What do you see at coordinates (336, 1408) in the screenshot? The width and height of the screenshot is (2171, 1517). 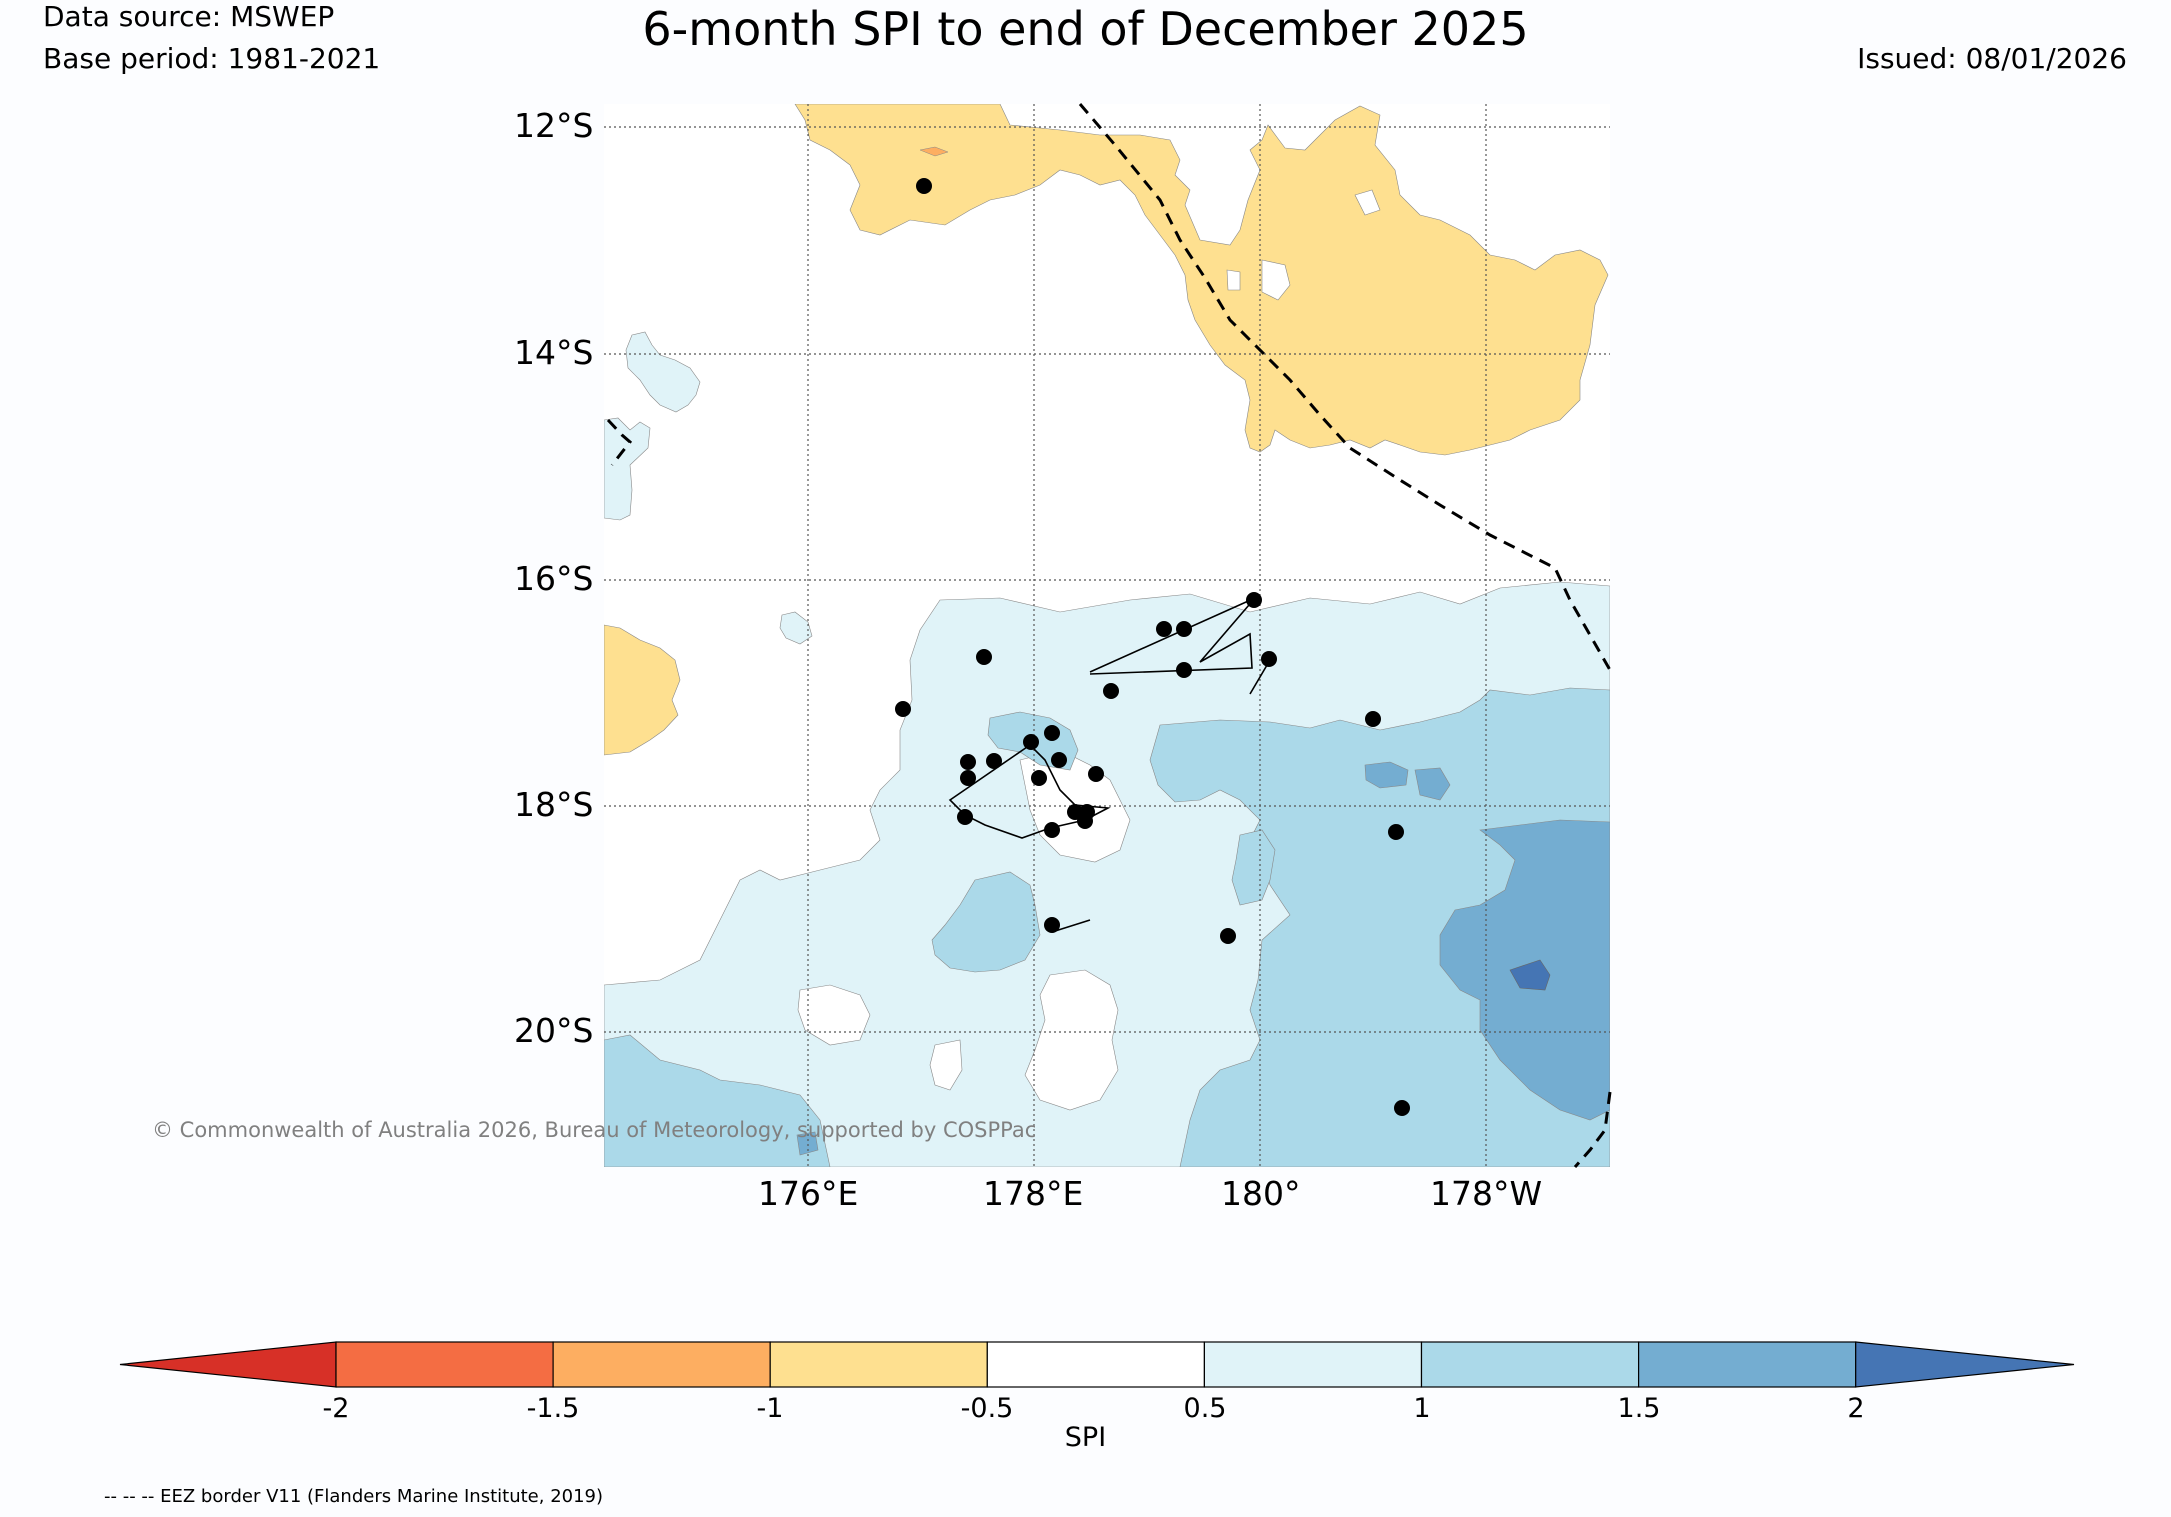 I see `colorbar-tick-label: -2` at bounding box center [336, 1408].